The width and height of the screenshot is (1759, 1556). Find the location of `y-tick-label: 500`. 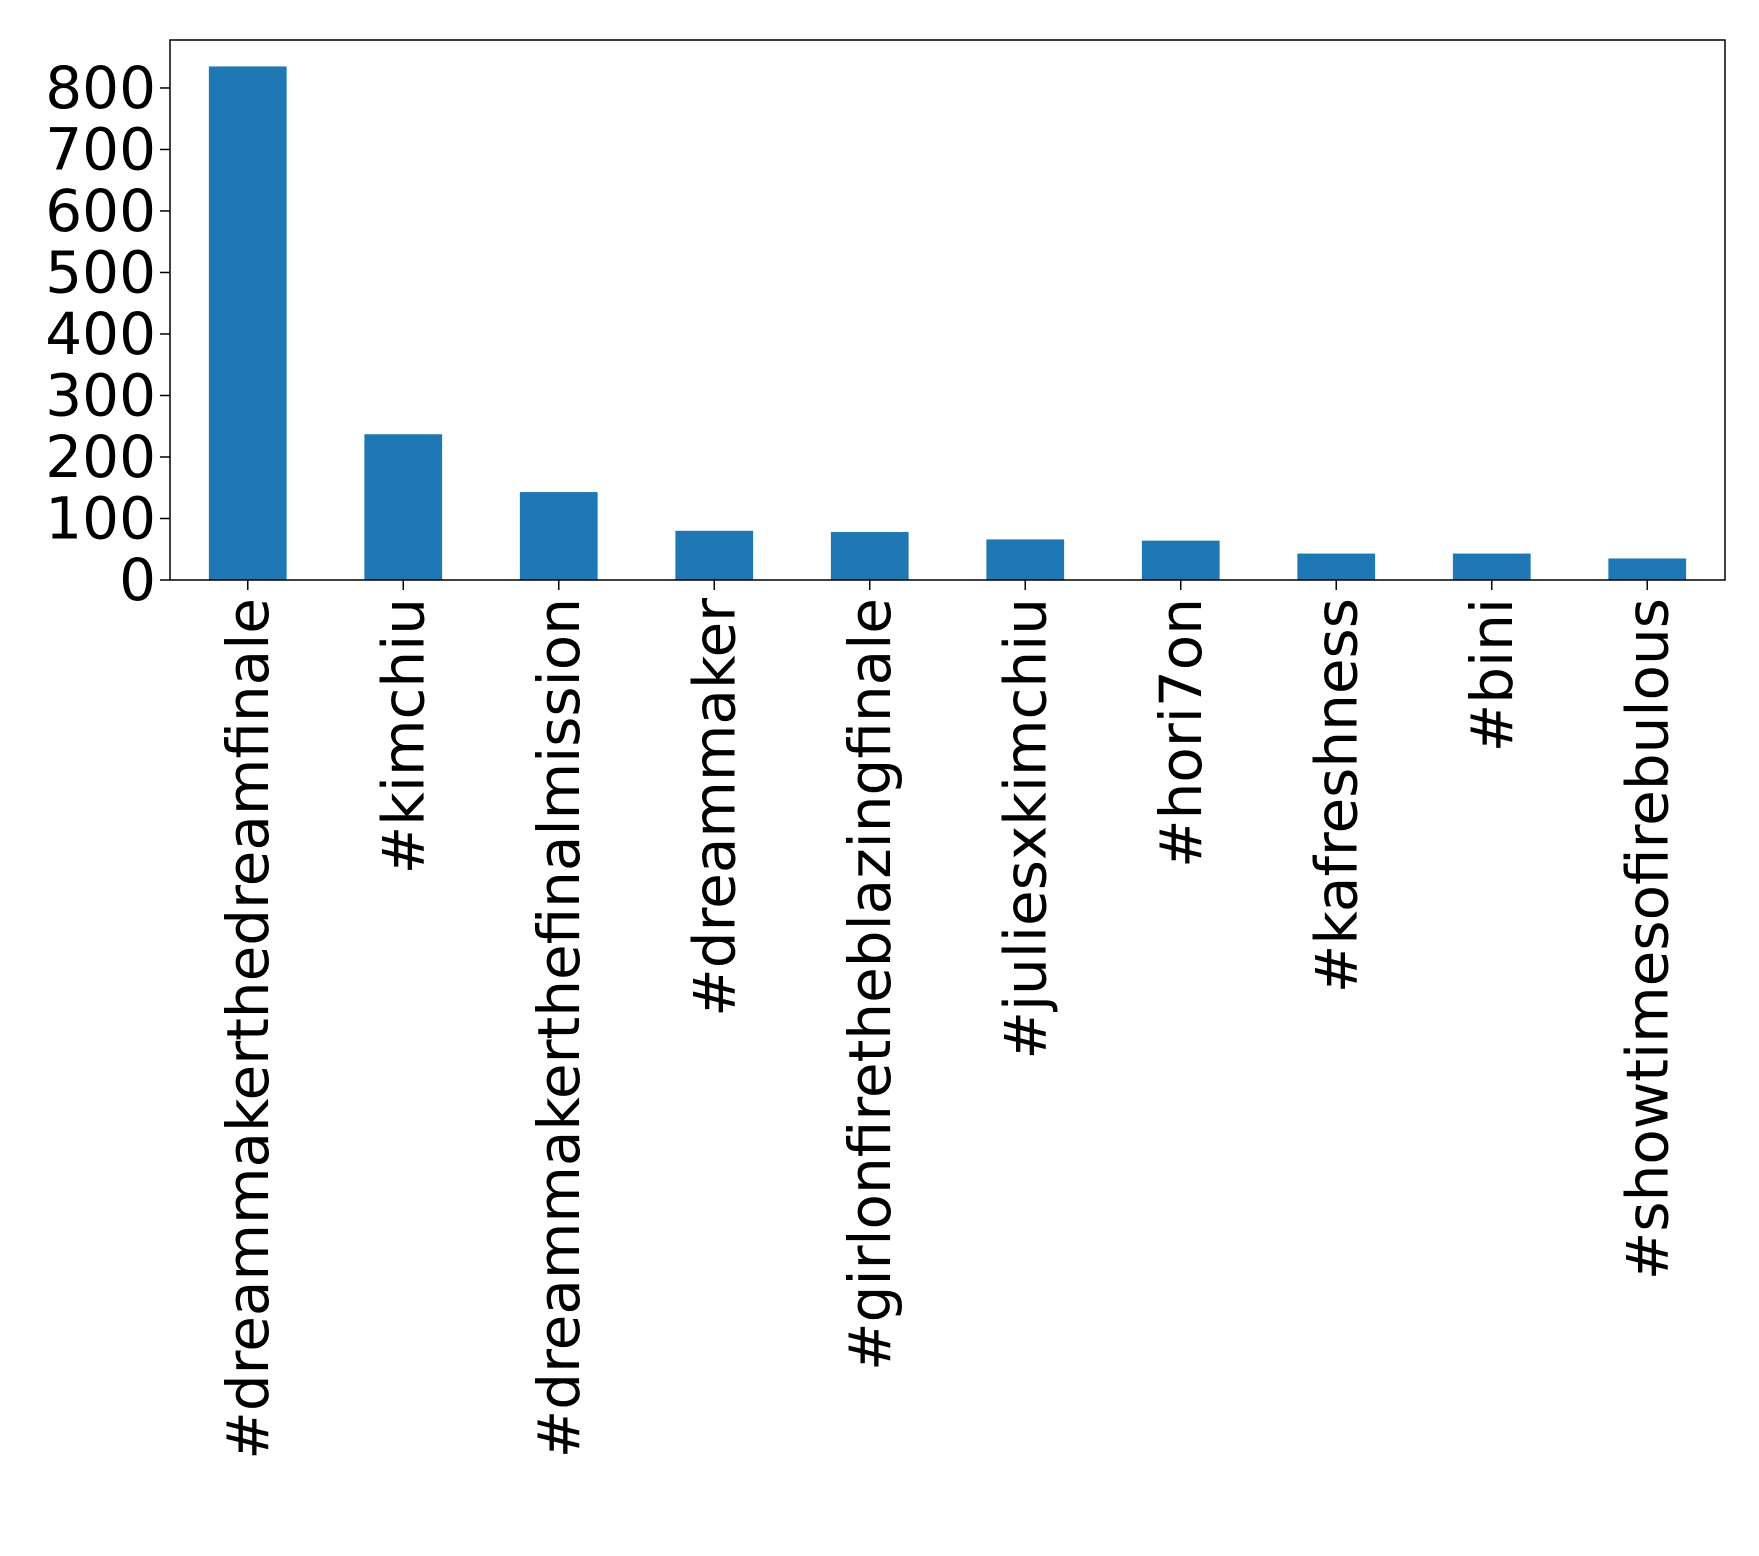

y-tick-label: 500 is located at coordinates (100, 272).